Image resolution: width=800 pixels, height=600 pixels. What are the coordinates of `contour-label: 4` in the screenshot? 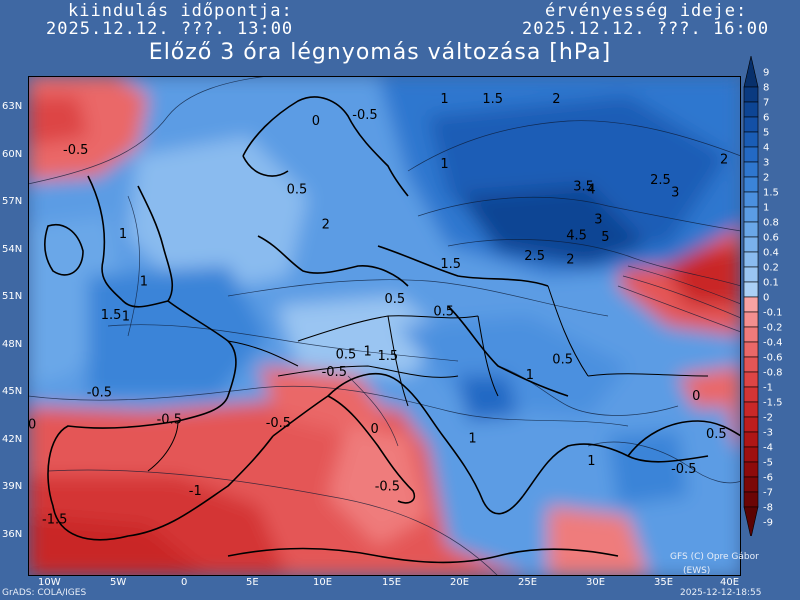 It's located at (591, 190).